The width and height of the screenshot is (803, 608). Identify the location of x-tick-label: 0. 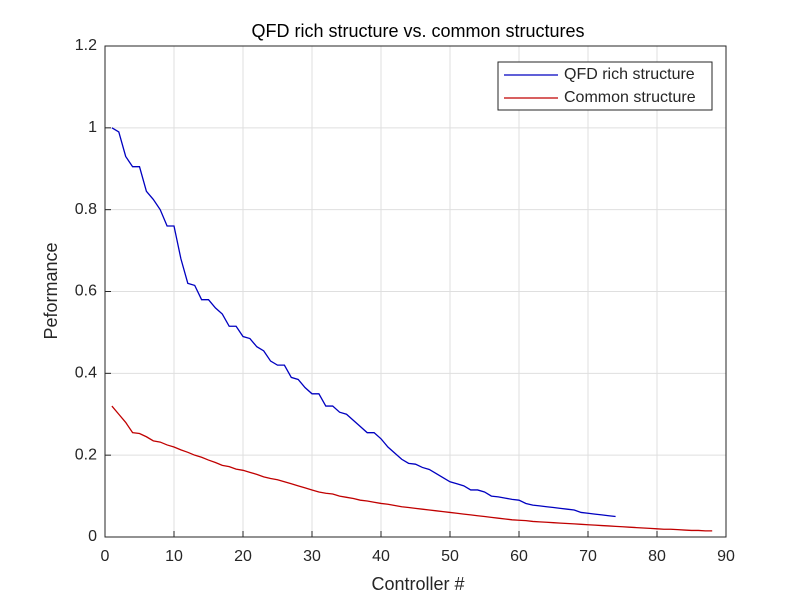
(105, 556).